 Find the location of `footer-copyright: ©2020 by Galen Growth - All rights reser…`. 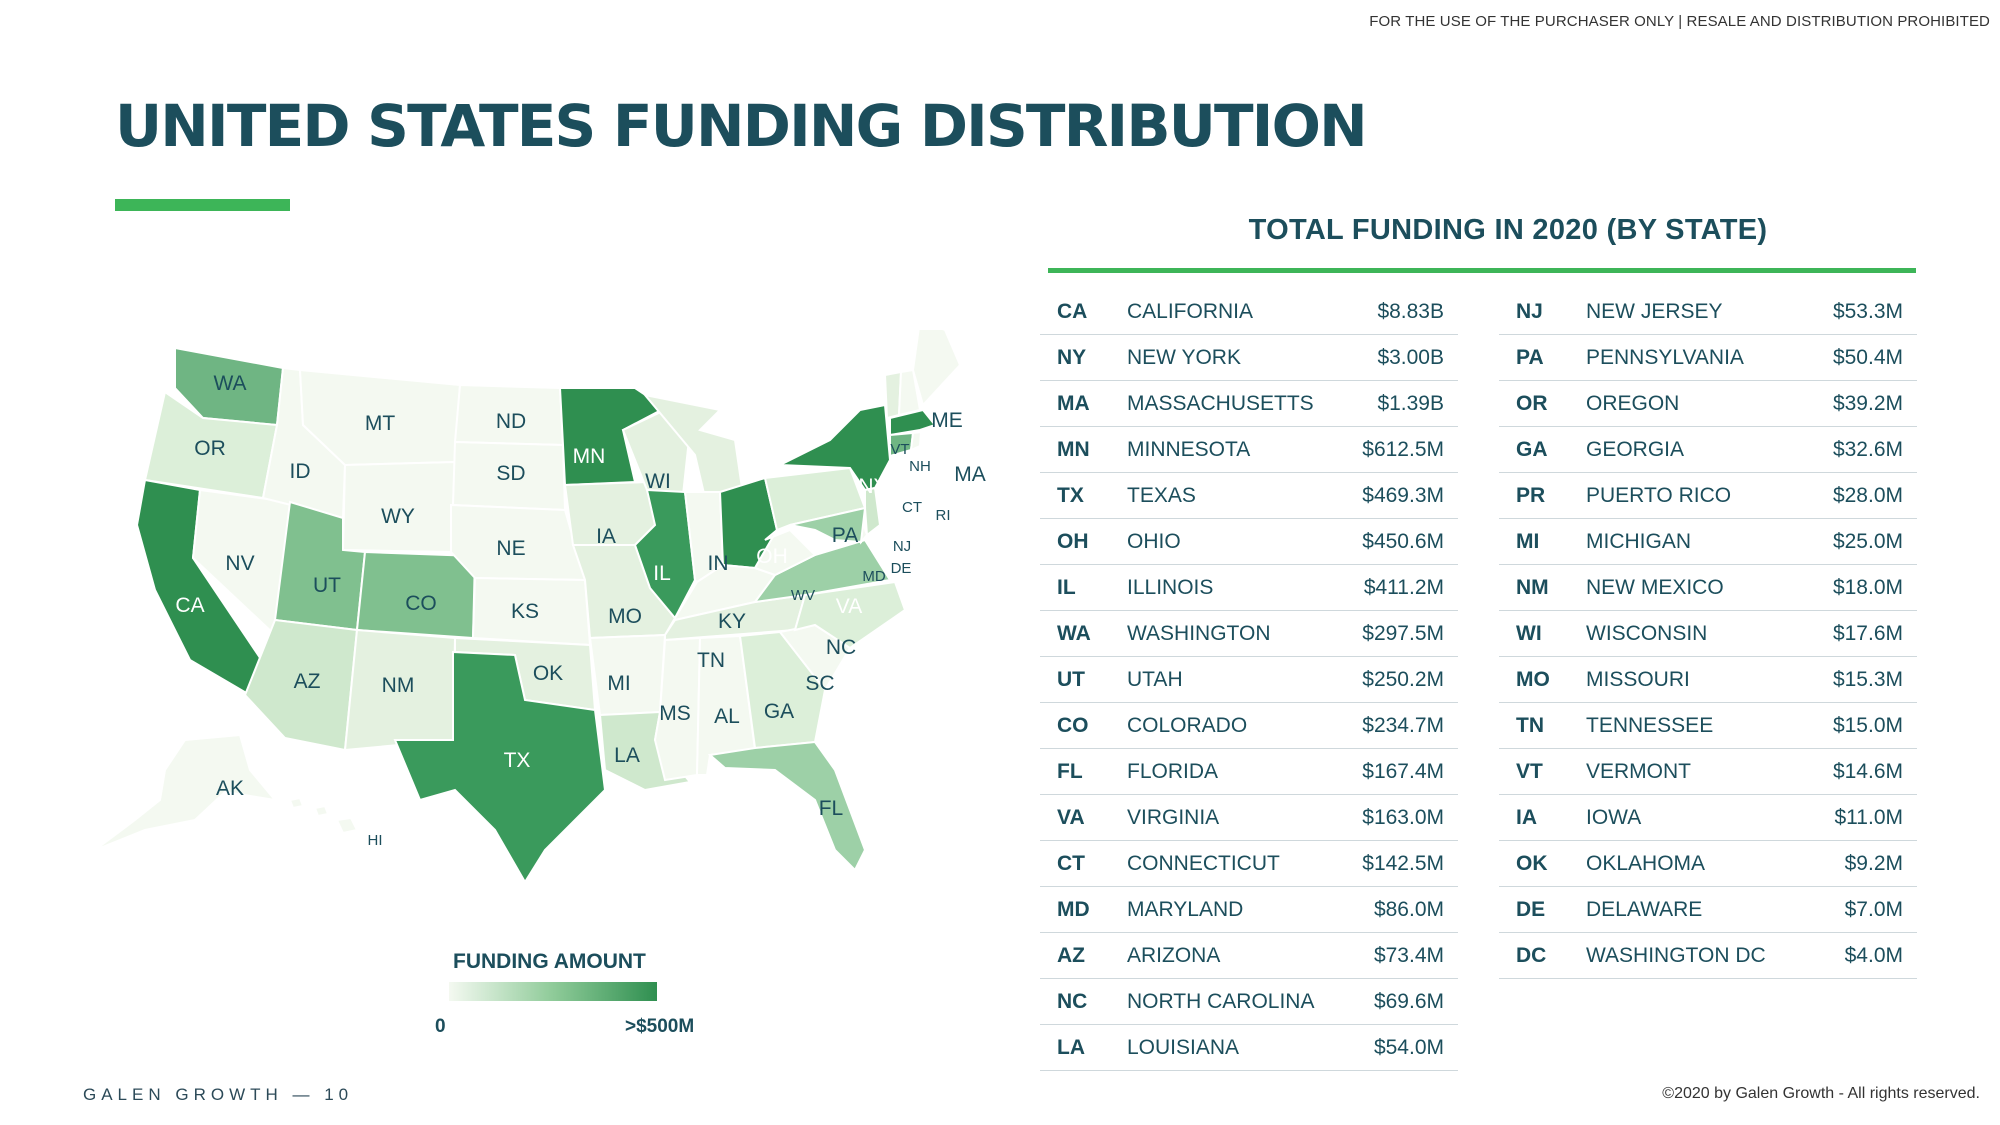

footer-copyright: ©2020 by Galen Growth - All rights reser… is located at coordinates (1821, 1093).